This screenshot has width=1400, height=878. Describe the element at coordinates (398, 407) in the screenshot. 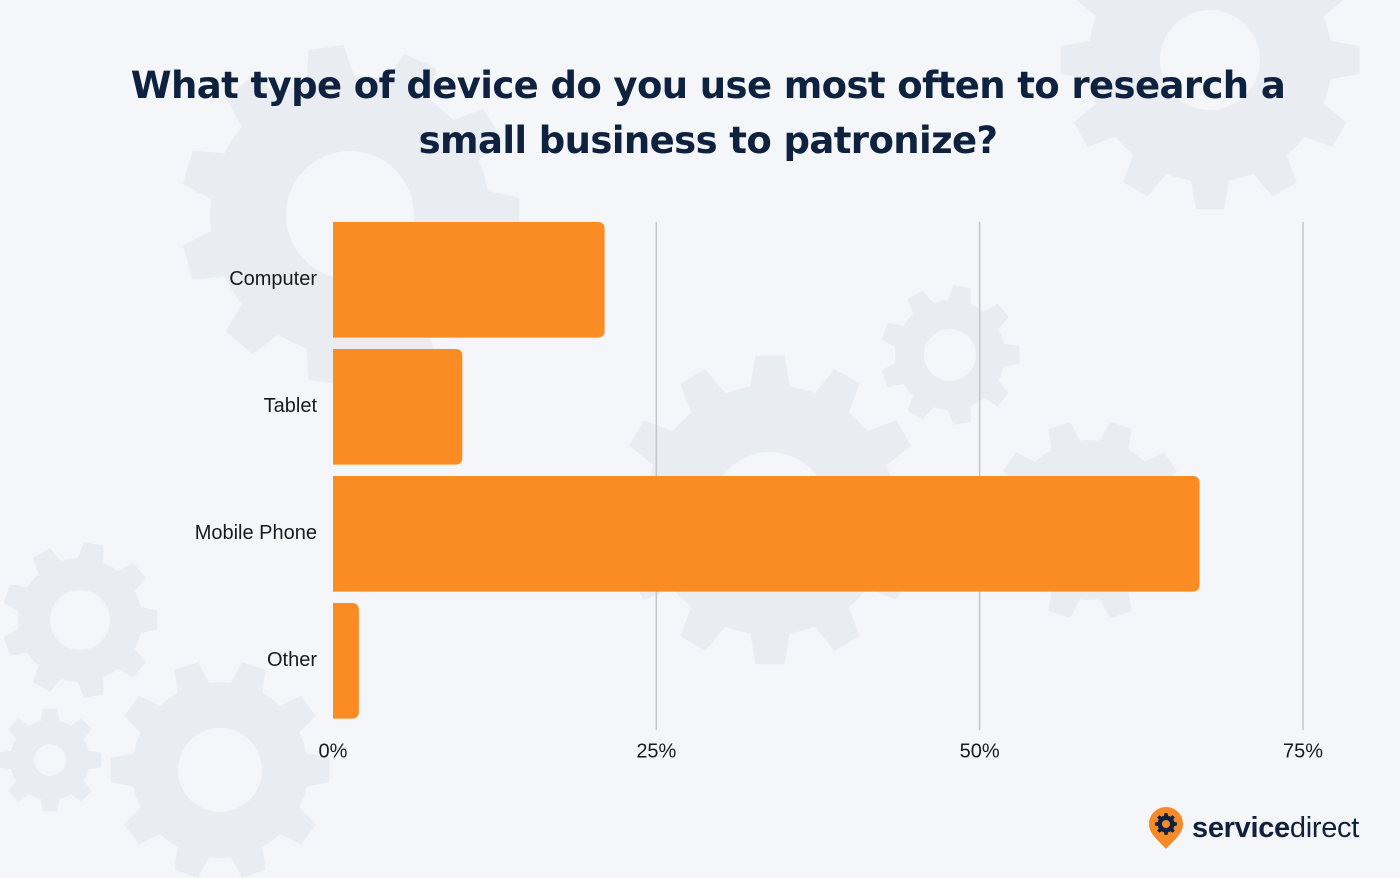

I see `bar-tablet` at that location.